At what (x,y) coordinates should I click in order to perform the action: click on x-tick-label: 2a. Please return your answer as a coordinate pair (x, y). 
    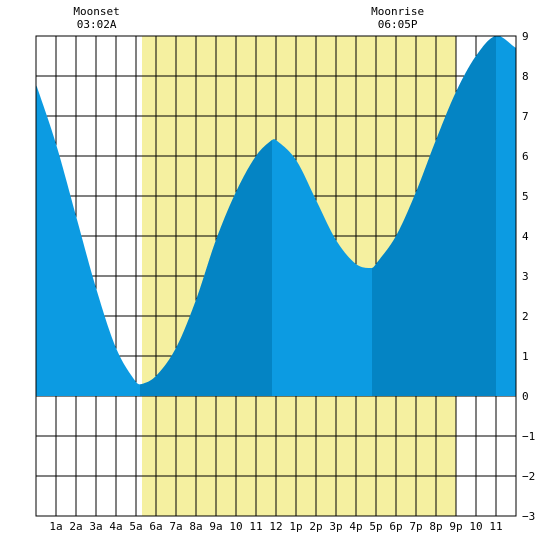
    Looking at the image, I should click on (75, 526).